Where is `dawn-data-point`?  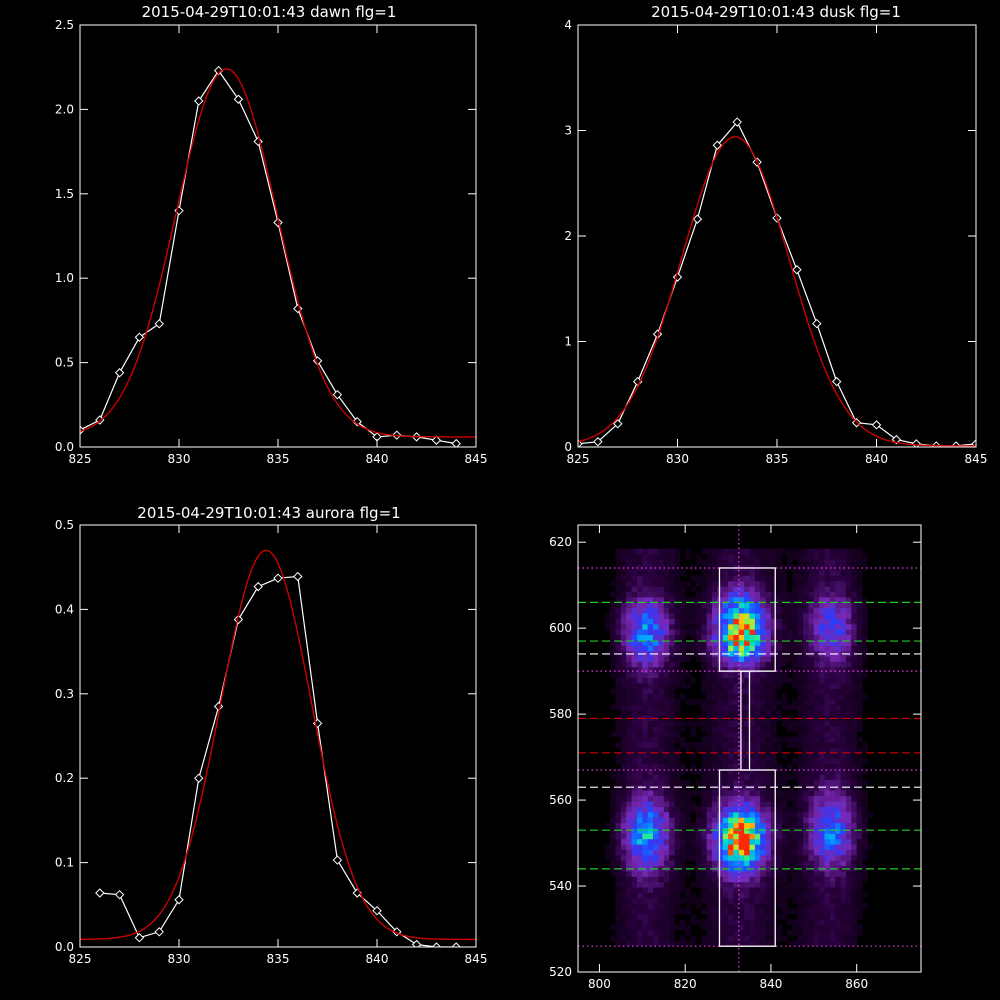
dawn-data-point is located at coordinates (159, 324).